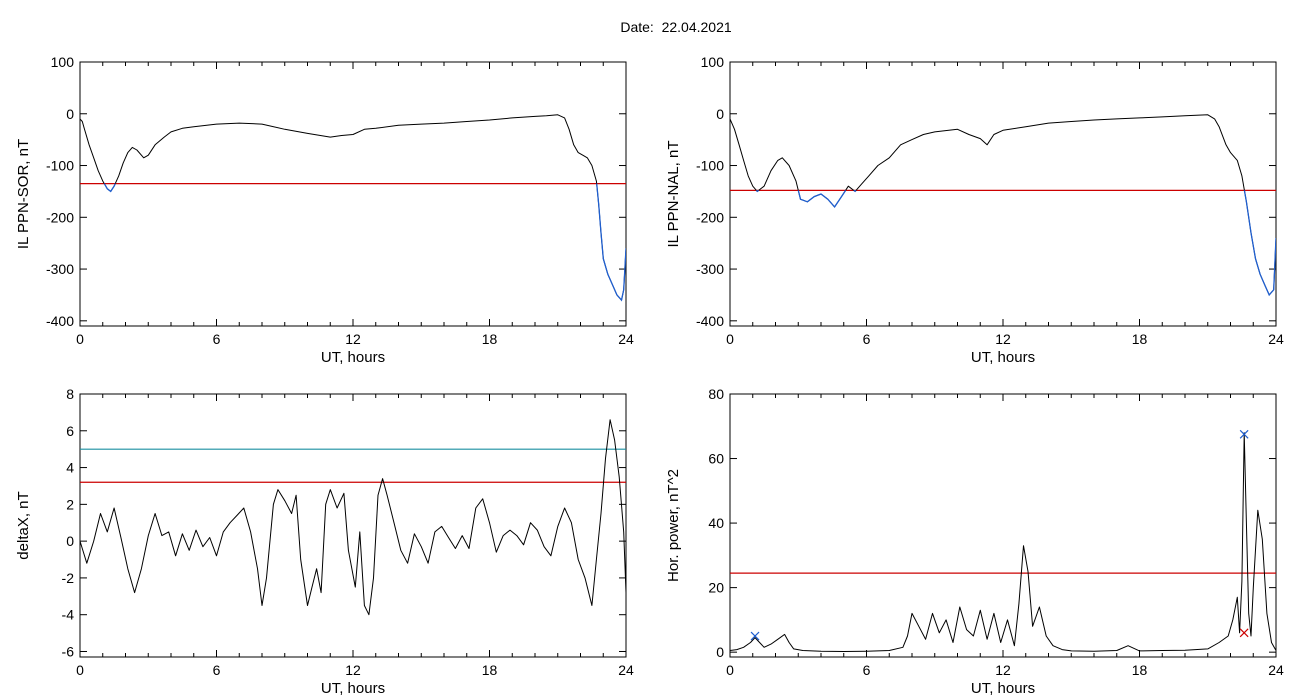 The height and width of the screenshot is (700, 1300). I want to click on y-tick-label: 80, so click(716, 394).